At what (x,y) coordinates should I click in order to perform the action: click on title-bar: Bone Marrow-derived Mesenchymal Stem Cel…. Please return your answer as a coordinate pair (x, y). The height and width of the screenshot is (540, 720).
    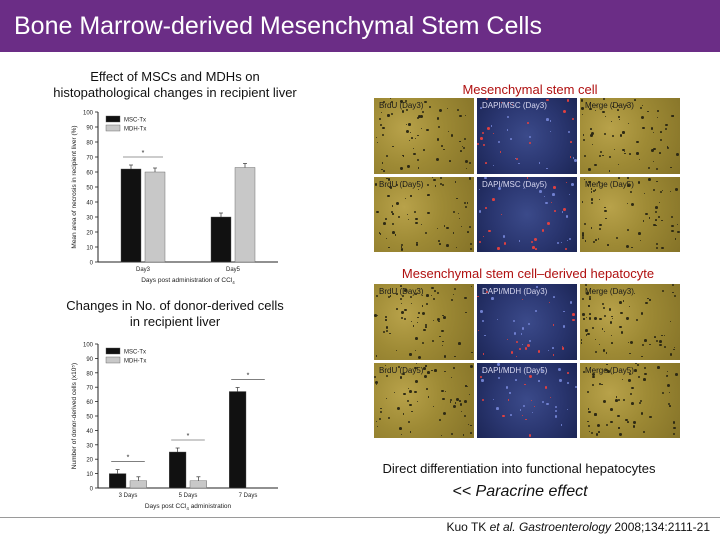
    Looking at the image, I should click on (360, 26).